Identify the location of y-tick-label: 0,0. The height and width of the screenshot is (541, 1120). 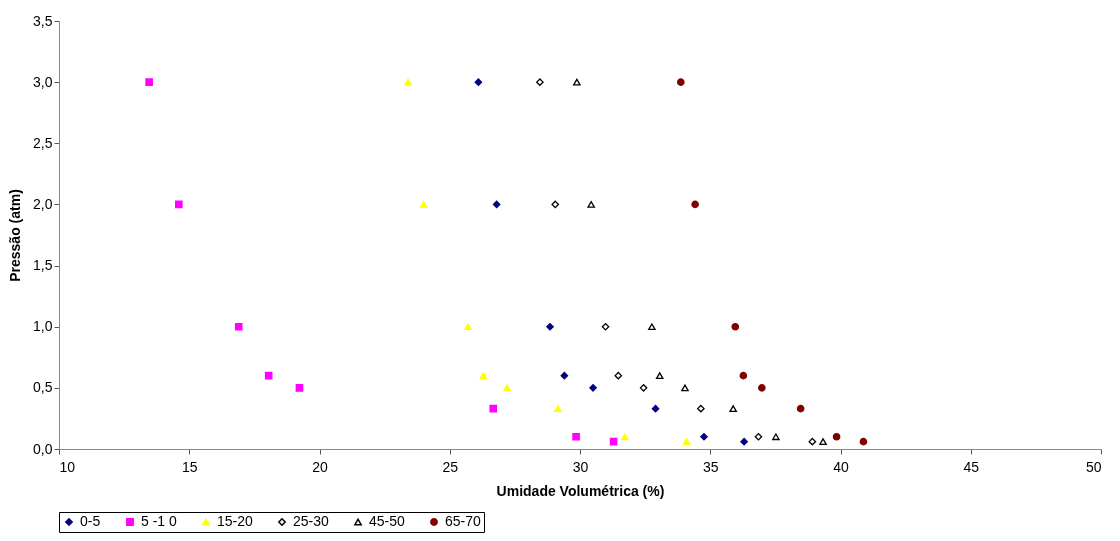
(43, 448).